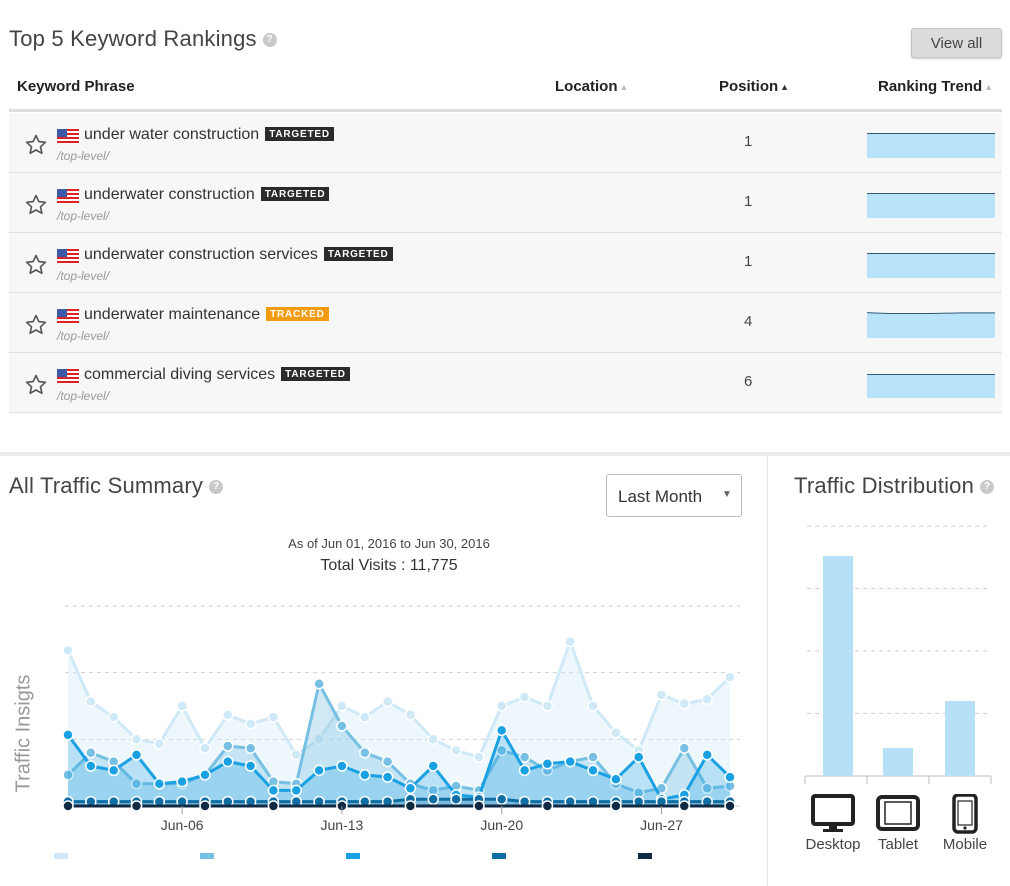 Image resolution: width=1010 pixels, height=886 pixels. I want to click on column-keyword-phrase: Keyword Phrase, so click(76, 86).